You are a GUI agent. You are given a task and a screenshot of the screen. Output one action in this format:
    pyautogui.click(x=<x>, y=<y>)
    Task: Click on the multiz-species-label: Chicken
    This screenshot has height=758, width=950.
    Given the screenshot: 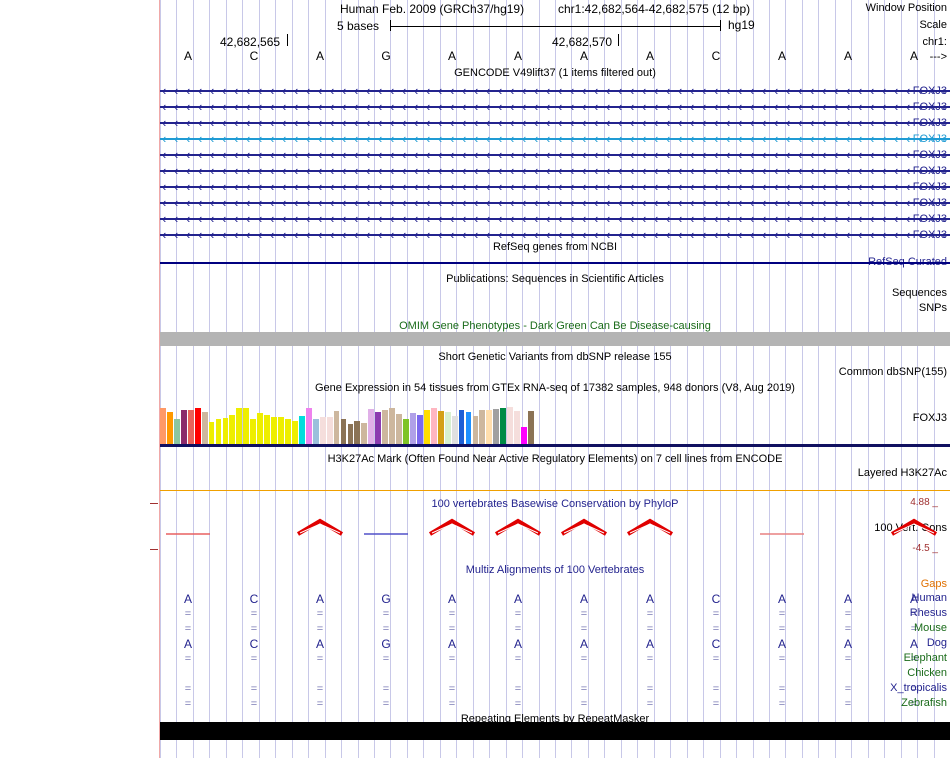 What is the action you would take?
    pyautogui.click(x=927, y=673)
    